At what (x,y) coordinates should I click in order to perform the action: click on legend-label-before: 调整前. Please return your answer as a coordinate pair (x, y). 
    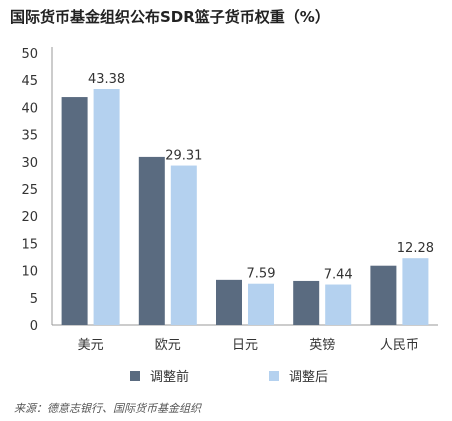
    Looking at the image, I should click on (170, 377).